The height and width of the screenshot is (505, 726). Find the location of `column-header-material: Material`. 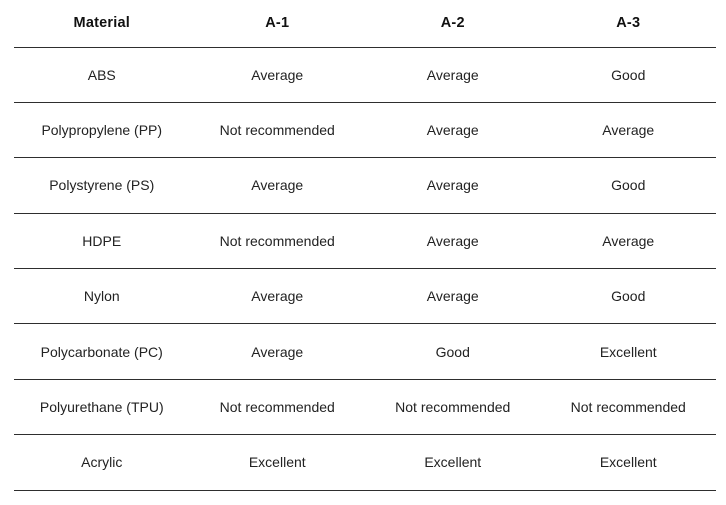

column-header-material: Material is located at coordinates (102, 24).